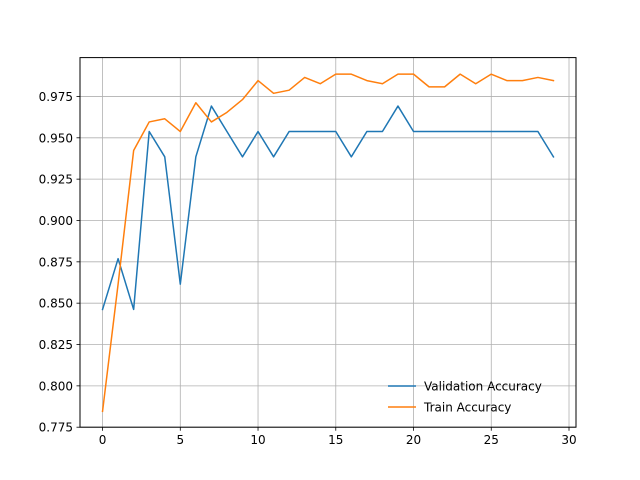 This screenshot has height=480, width=640. I want to click on x-tick-label: 20, so click(413, 440).